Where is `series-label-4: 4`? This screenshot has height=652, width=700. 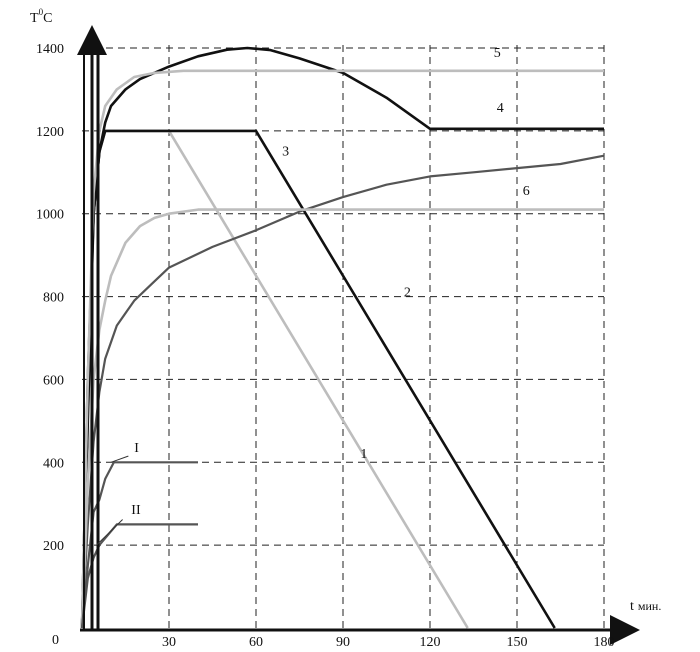
series-label-4: 4 is located at coordinates (500, 108).